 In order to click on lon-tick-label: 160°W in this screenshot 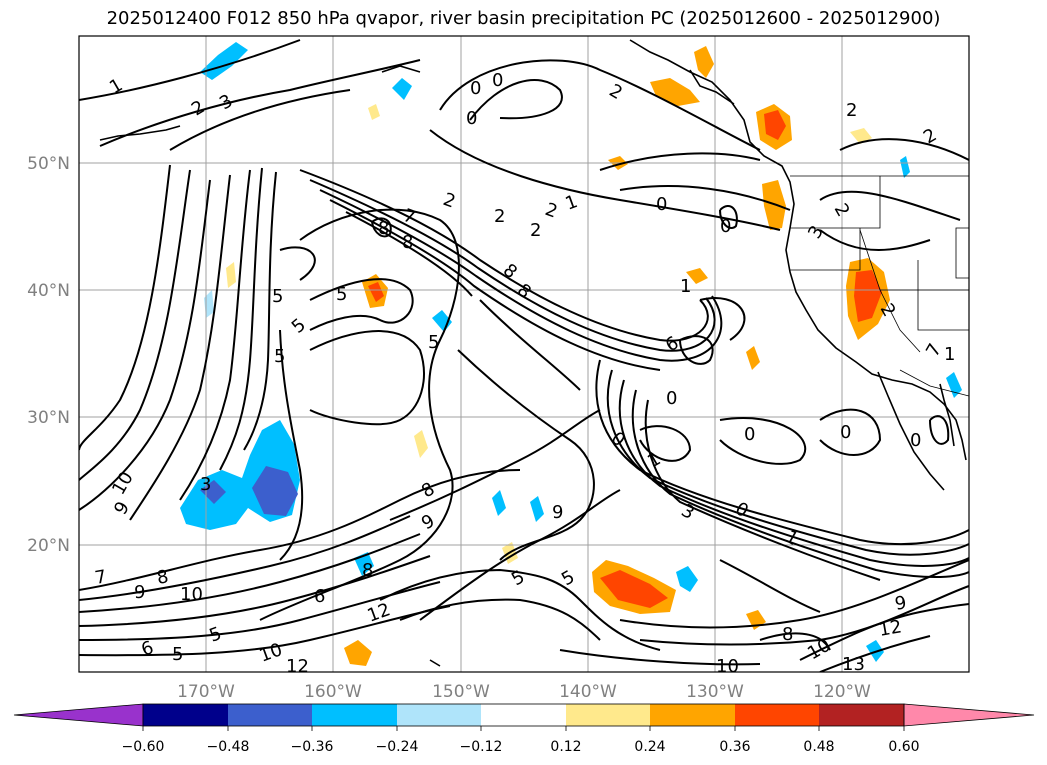, I will do `click(333, 692)`.